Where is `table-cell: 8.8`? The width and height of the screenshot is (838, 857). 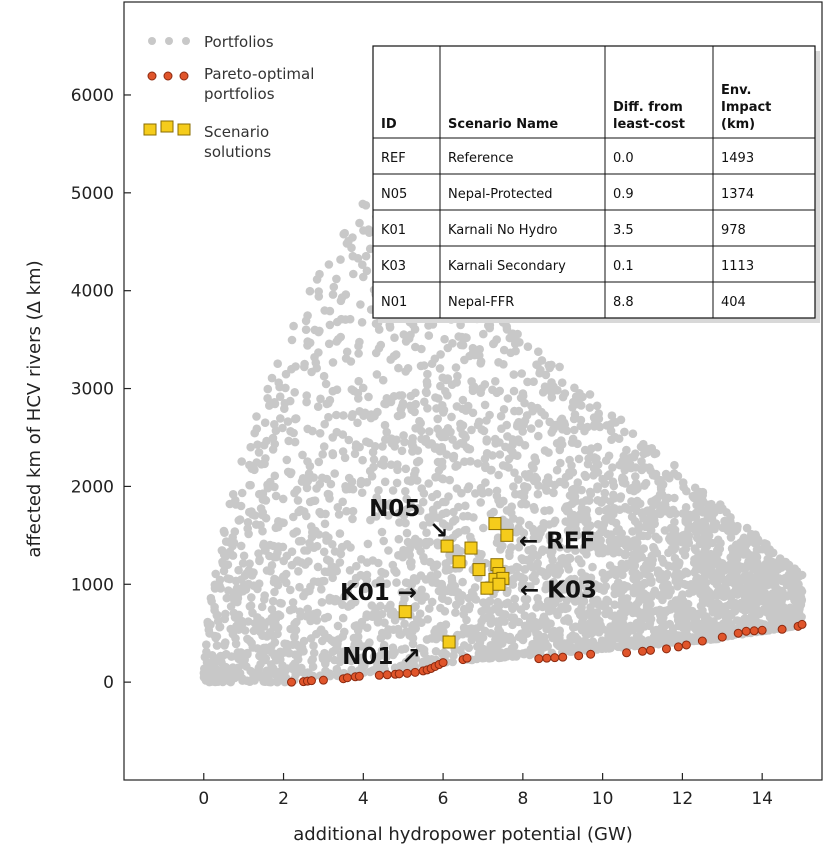 table-cell: 8.8 is located at coordinates (623, 302).